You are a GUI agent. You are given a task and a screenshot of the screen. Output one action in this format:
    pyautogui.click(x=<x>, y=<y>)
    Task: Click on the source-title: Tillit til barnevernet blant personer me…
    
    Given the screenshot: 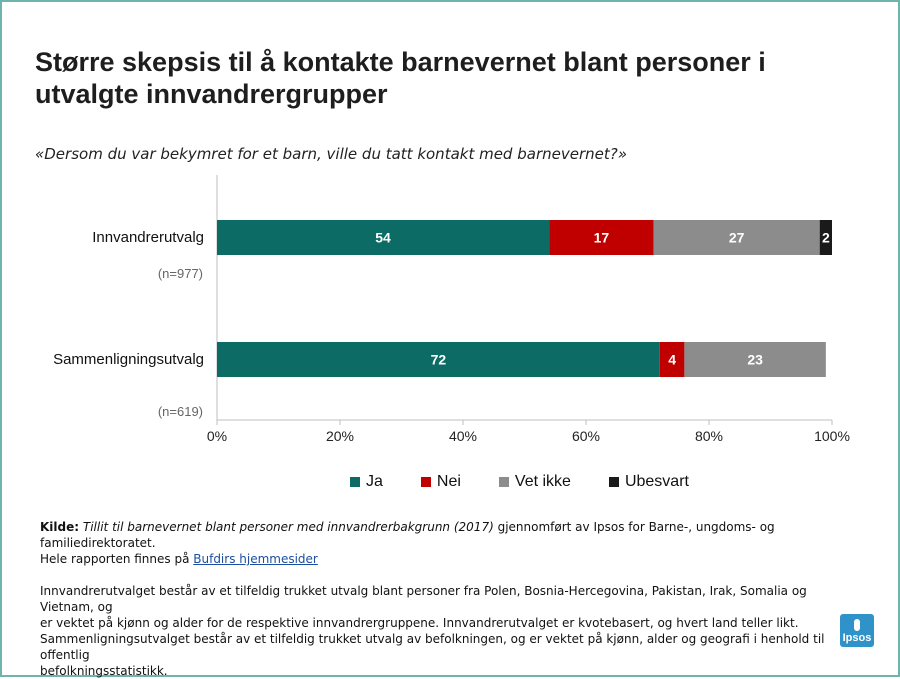 What is the action you would take?
    pyautogui.click(x=288, y=527)
    